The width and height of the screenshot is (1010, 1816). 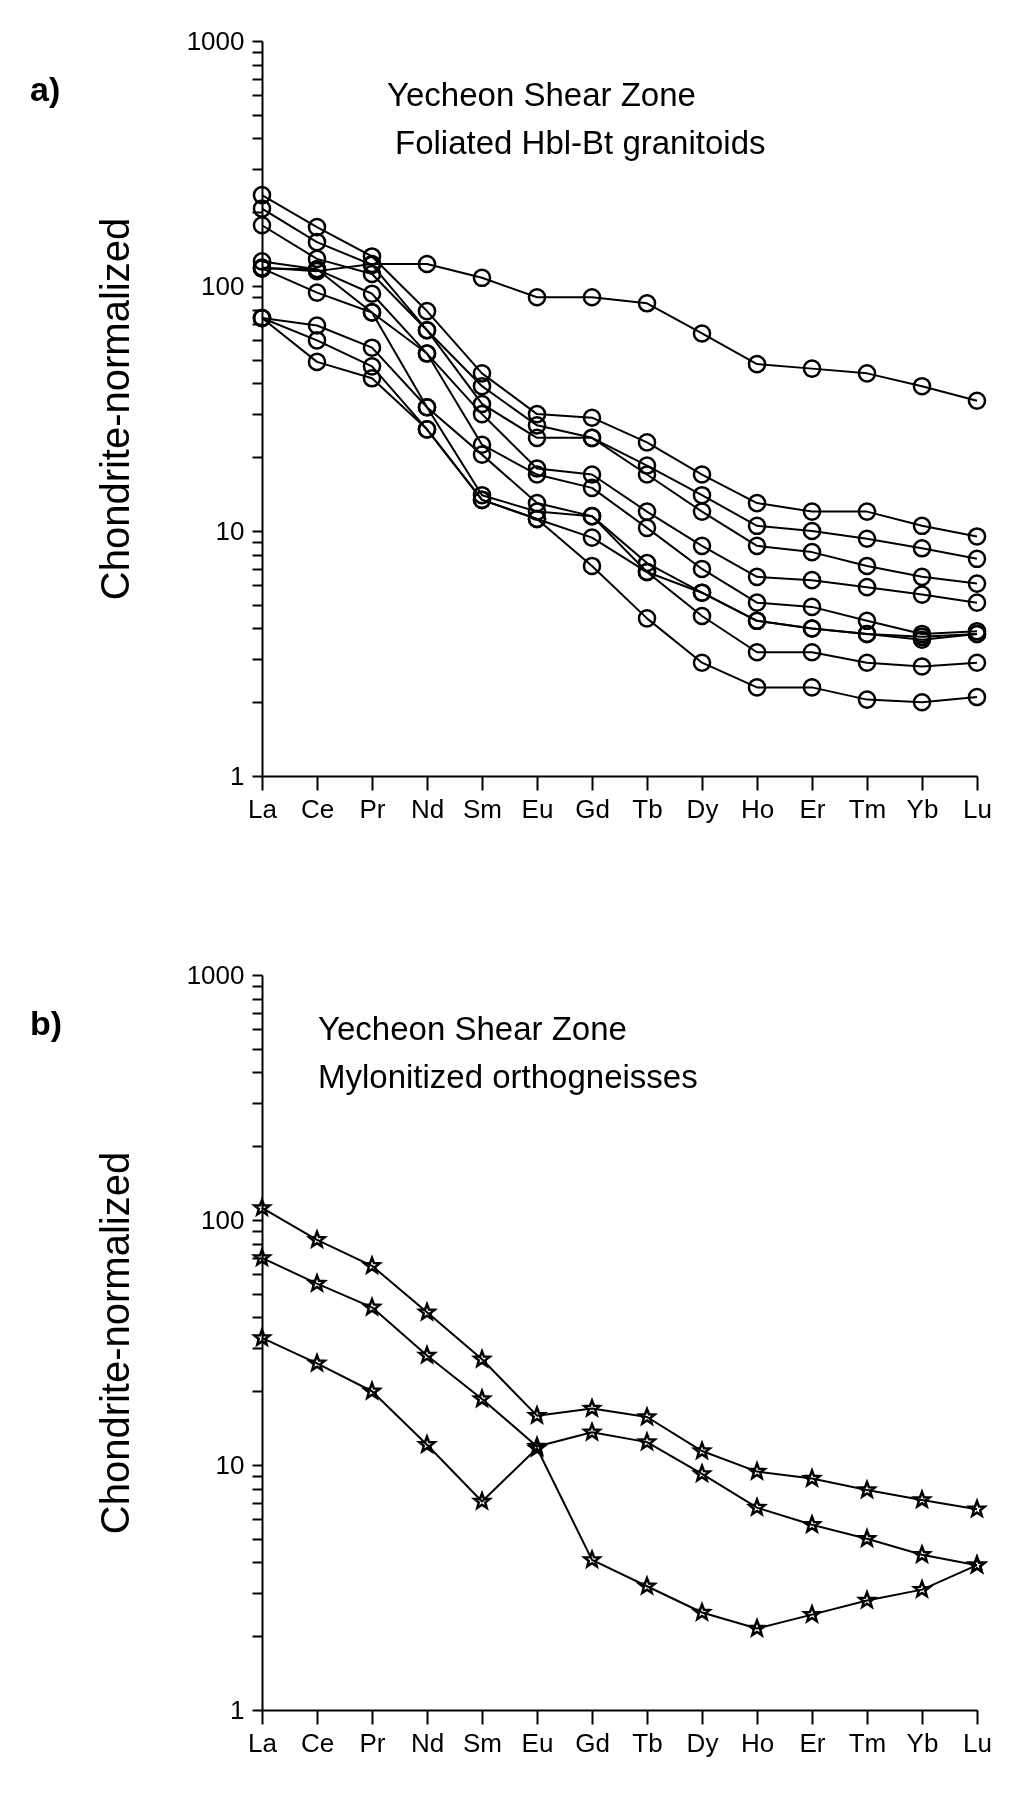 What do you see at coordinates (46, 1023) in the screenshot?
I see `text: b)` at bounding box center [46, 1023].